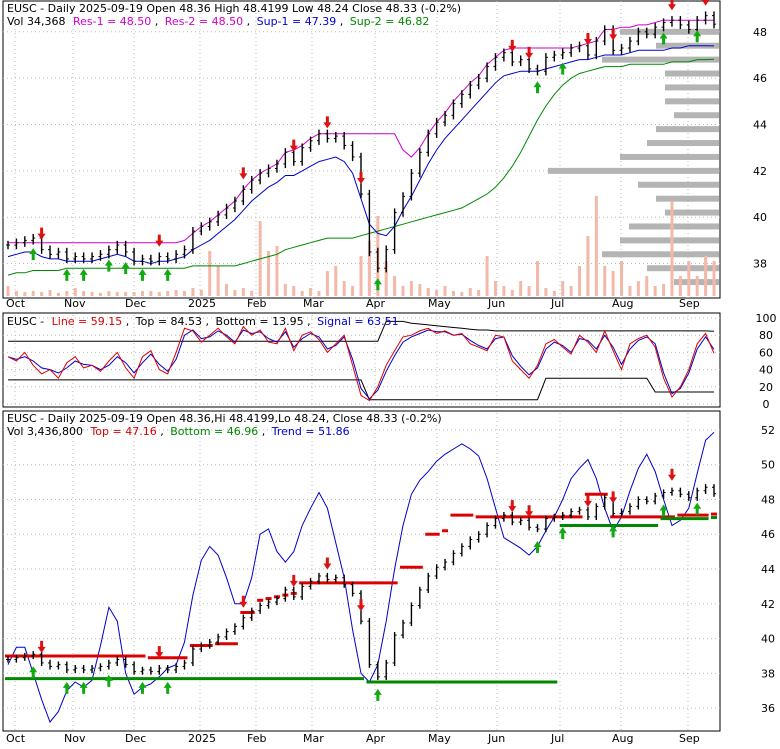  I want to click on x-tick-label: Dec, so click(135, 303).